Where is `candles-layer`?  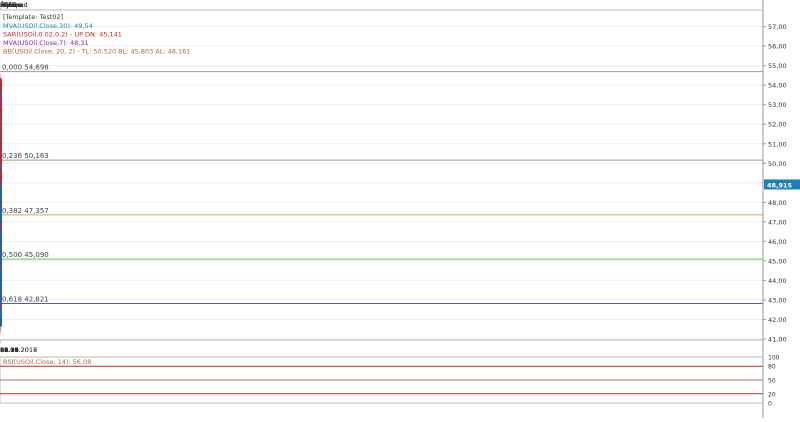
candles-layer is located at coordinates (1, 203).